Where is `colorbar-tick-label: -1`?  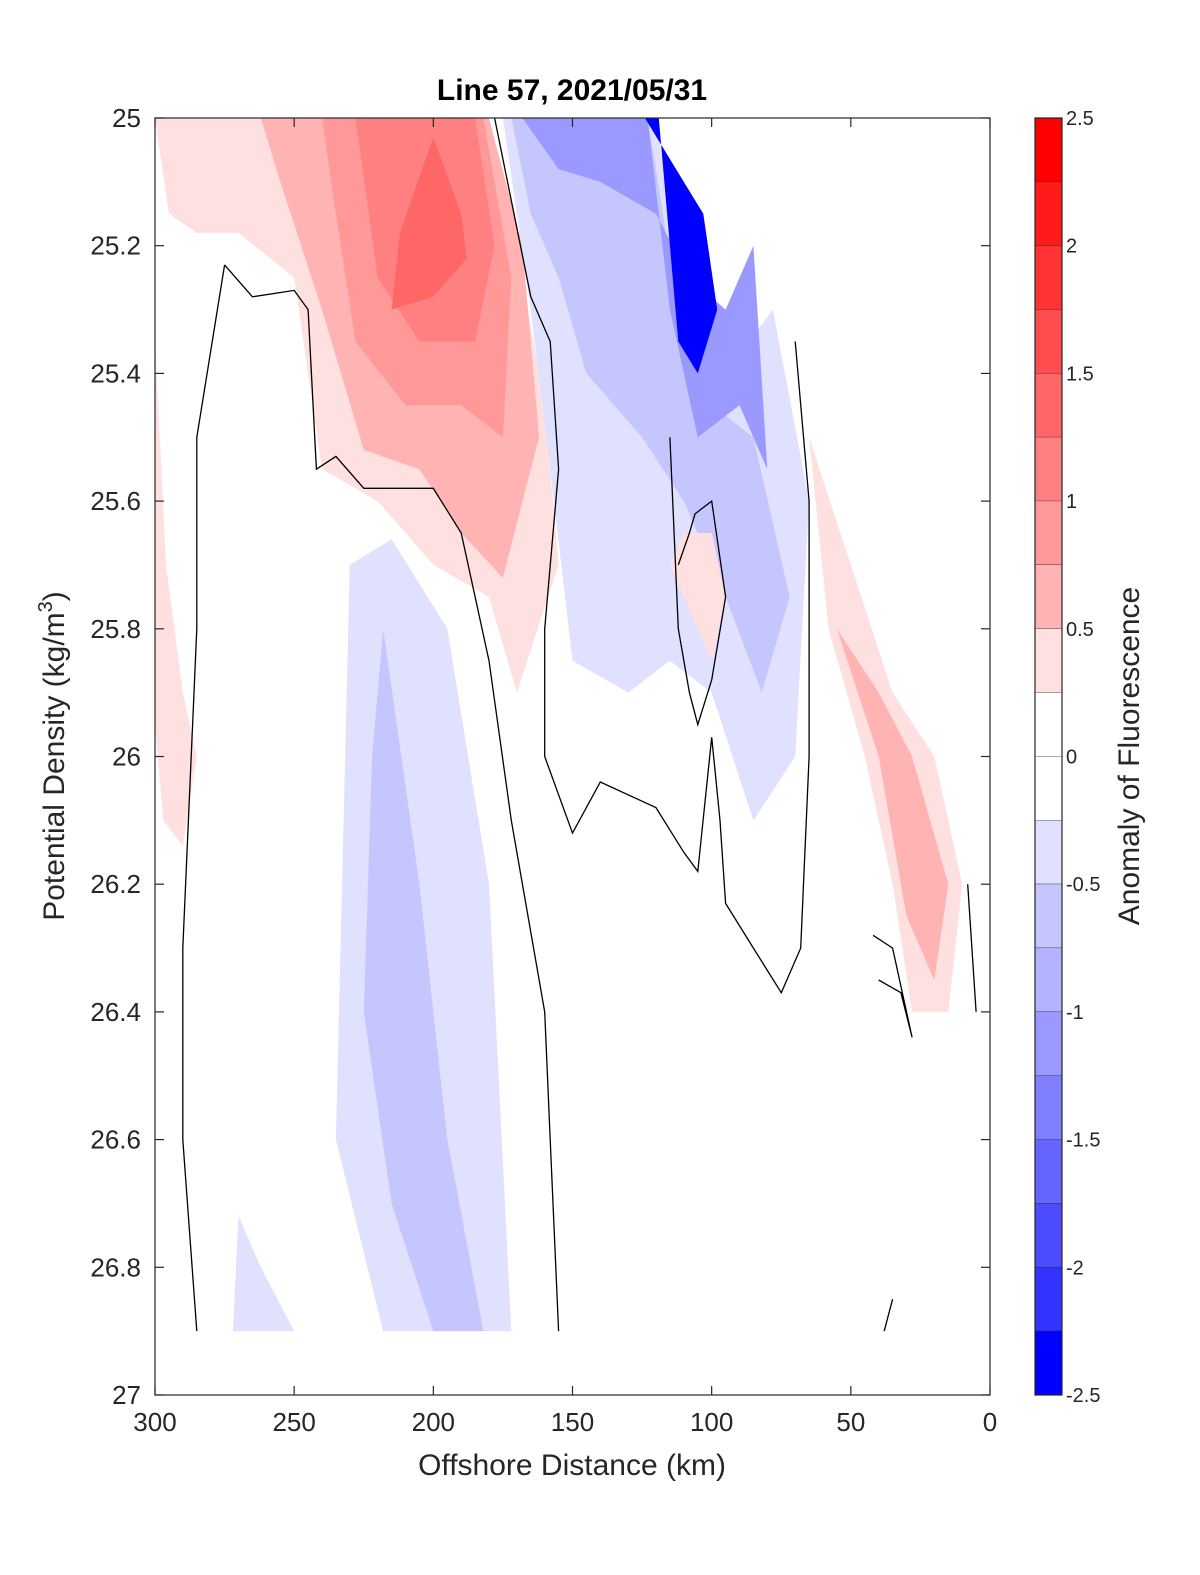
colorbar-tick-label: -1 is located at coordinates (1075, 1013).